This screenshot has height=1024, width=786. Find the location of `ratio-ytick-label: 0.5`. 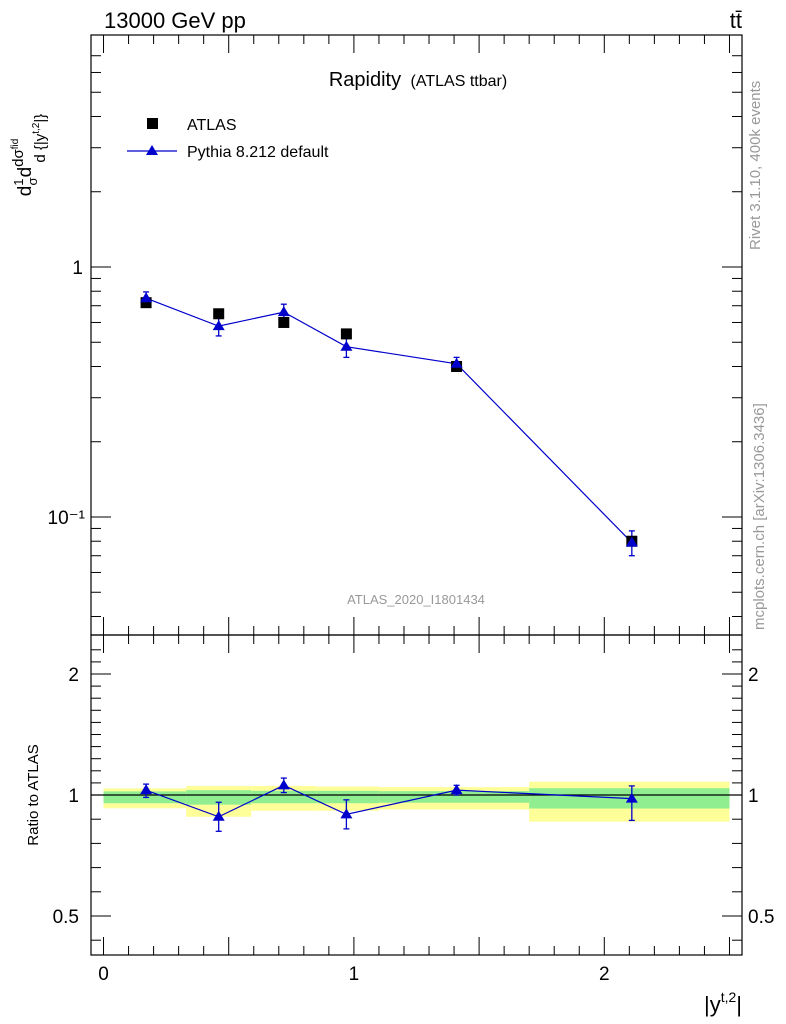

ratio-ytick-label: 0.5 is located at coordinates (66, 917).